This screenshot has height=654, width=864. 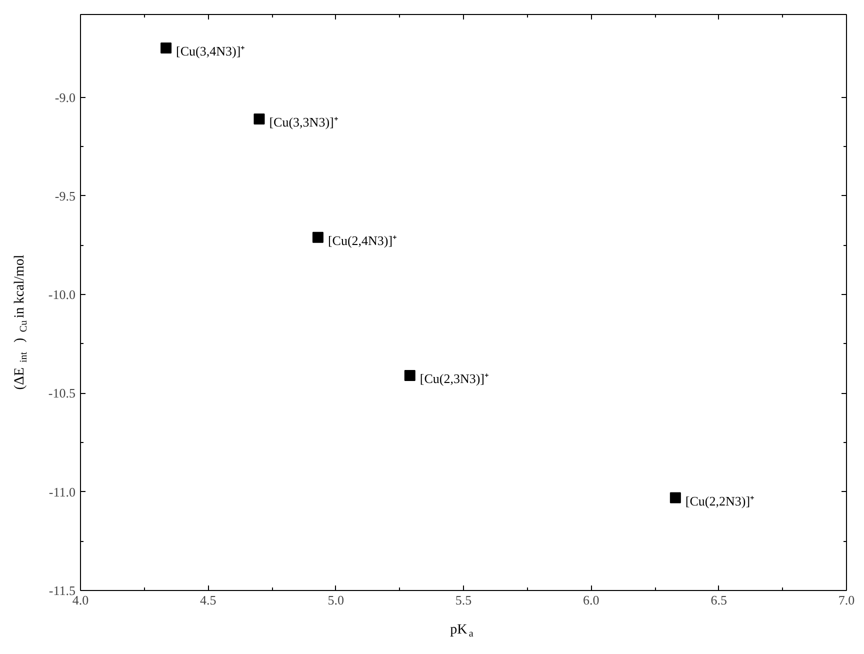 What do you see at coordinates (303, 122) in the screenshot?
I see `annotation: [Cu(3,3N3)]⁺` at bounding box center [303, 122].